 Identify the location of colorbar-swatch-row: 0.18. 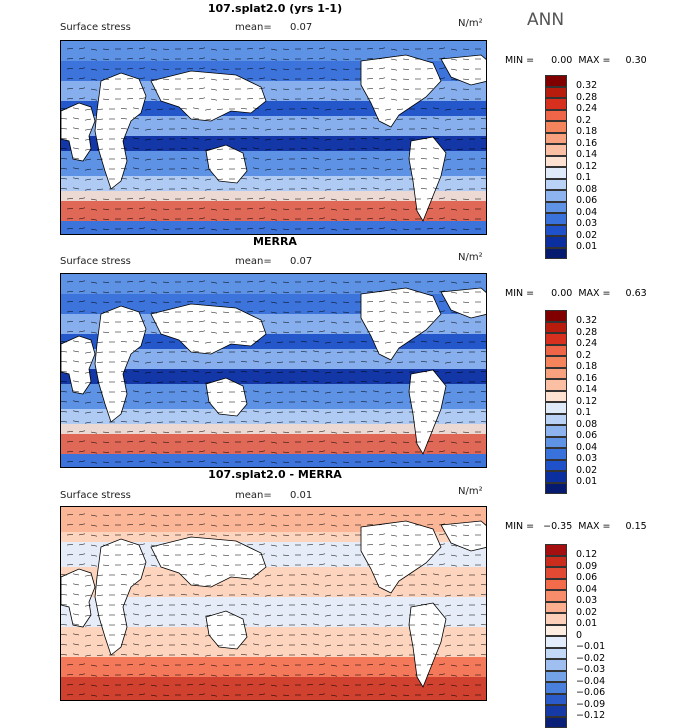
(590, 127).